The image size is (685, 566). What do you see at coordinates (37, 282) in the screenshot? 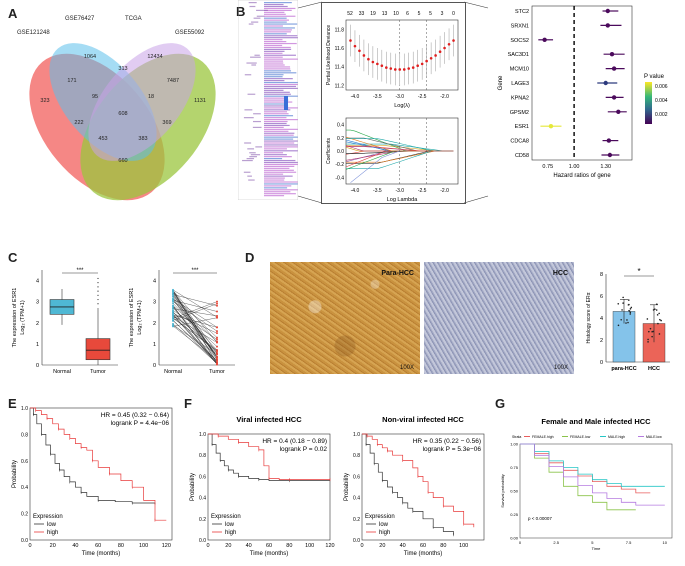
I see `boxplot-ytick: 4` at bounding box center [37, 282].